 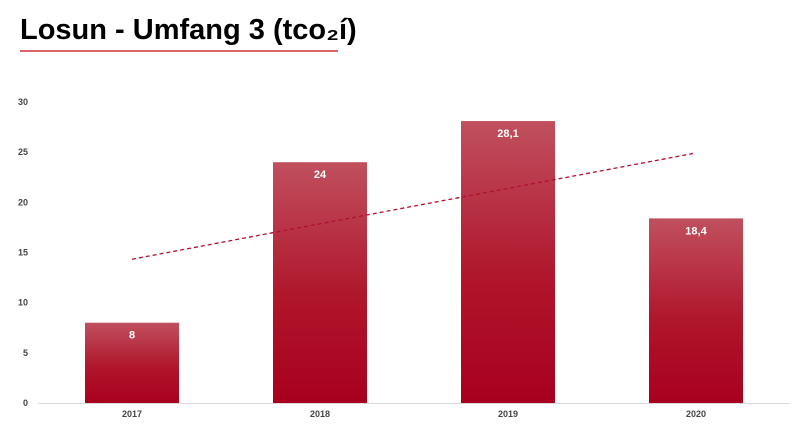 I want to click on bar-2020, so click(x=696, y=310).